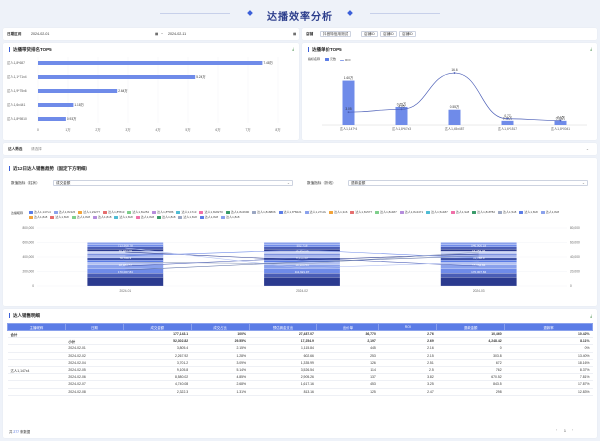  Describe the element at coordinates (162, 212) in the screenshot. I see `legend-item: 达人1,8*586` at that location.